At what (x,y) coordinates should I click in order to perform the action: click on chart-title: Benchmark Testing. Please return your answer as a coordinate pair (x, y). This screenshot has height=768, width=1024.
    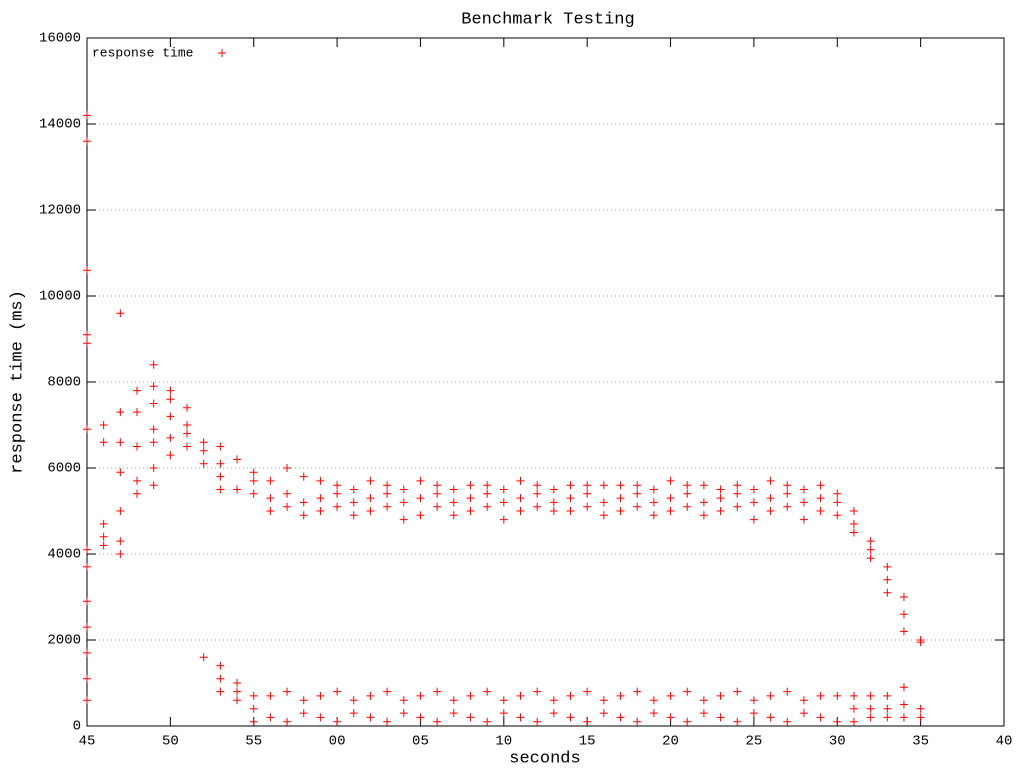
    Looking at the image, I should click on (547, 19).